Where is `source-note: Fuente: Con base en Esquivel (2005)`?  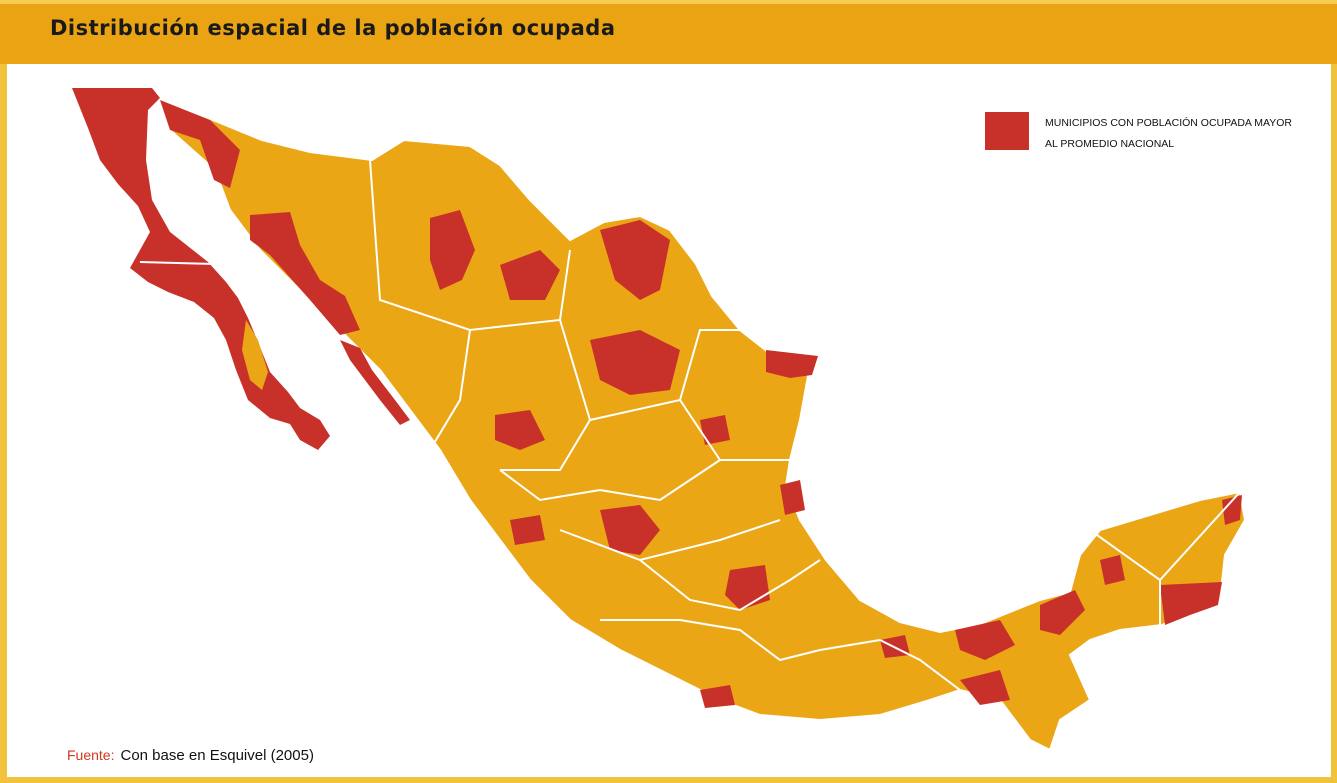 source-note: Fuente: Con base en Esquivel (2005) is located at coordinates (190, 755).